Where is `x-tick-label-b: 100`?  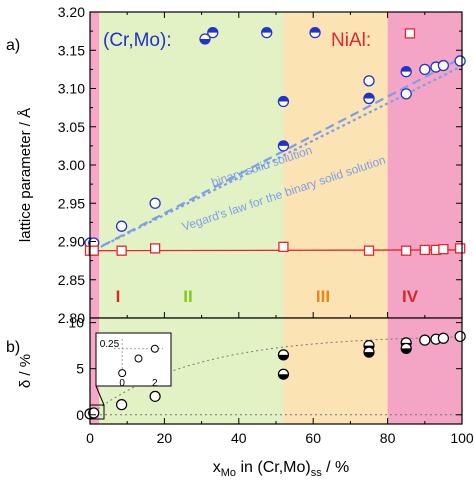
x-tick-label-b: 100 is located at coordinates (462, 438).